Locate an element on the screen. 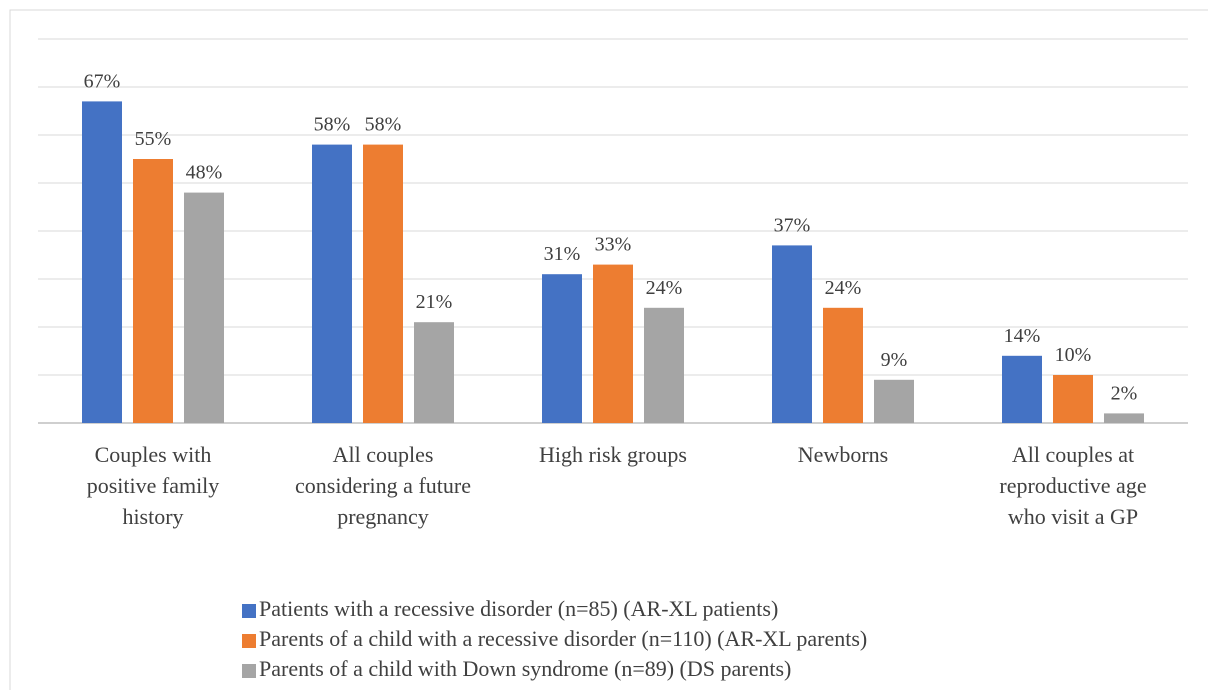 The height and width of the screenshot is (690, 1208). x-tick-label: High risk groups is located at coordinates (613, 454).